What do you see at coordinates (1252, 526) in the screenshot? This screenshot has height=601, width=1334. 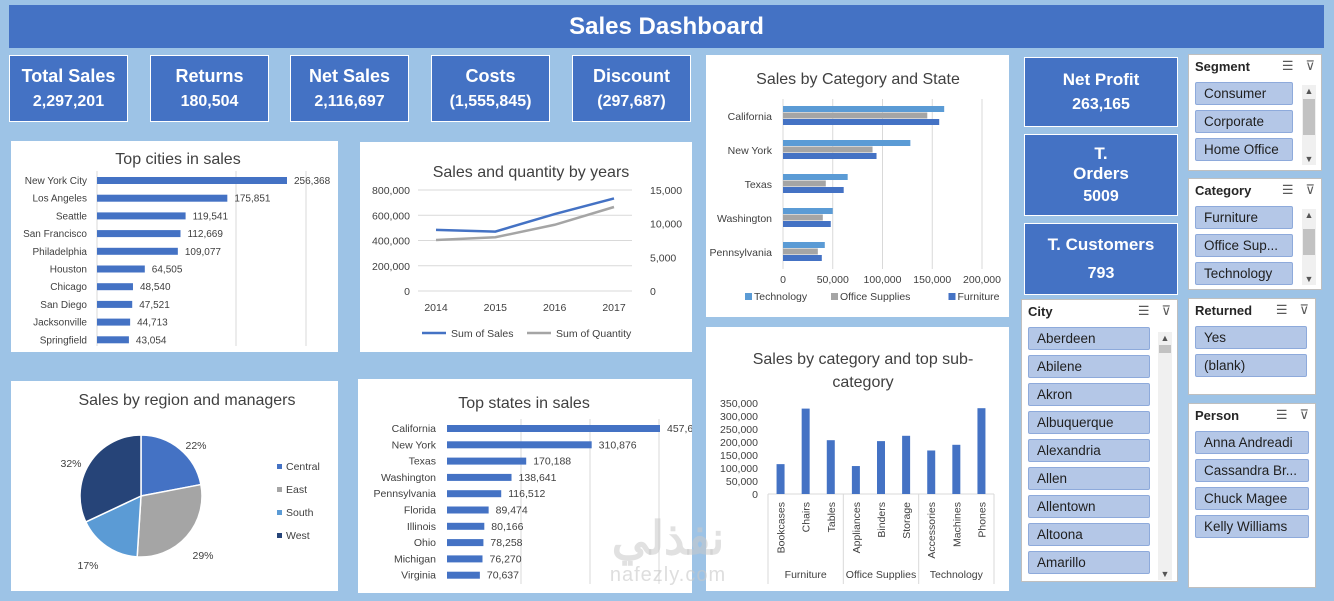 I see `slicer-item-kelly-williams: Kelly Williams` at bounding box center [1252, 526].